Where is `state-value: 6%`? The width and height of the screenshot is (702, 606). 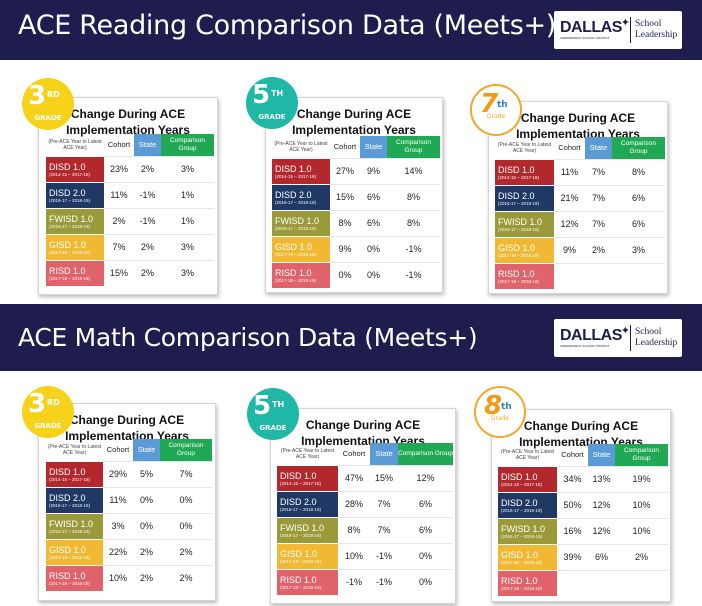
state-value: 6% is located at coordinates (373, 222).